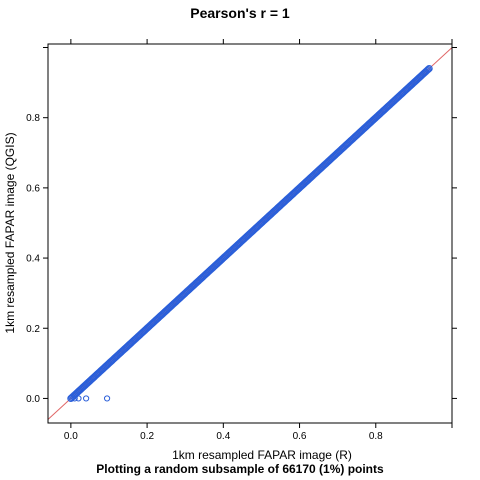 This screenshot has width=480, height=480. What do you see at coordinates (300, 436) in the screenshot?
I see `x-tick-label: 0.6` at bounding box center [300, 436].